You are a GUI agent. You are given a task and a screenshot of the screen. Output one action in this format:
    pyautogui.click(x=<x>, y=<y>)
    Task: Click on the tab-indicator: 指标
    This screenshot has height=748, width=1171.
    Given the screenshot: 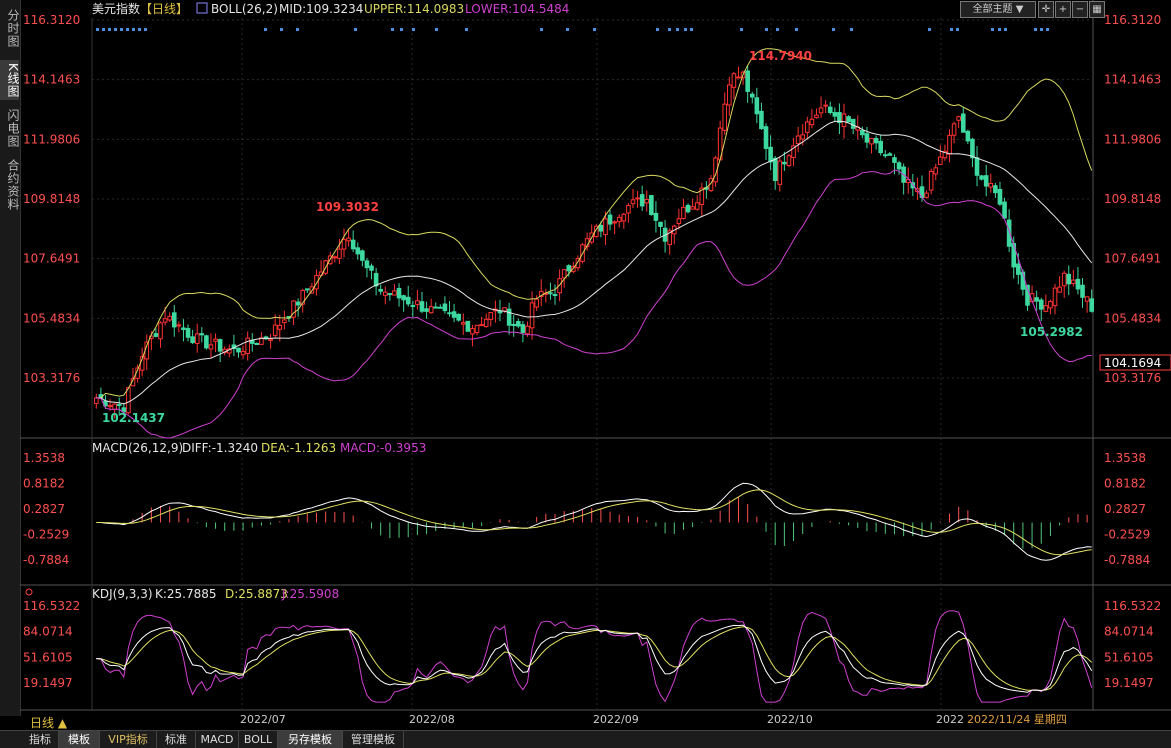 What is the action you would take?
    pyautogui.click(x=40, y=739)
    